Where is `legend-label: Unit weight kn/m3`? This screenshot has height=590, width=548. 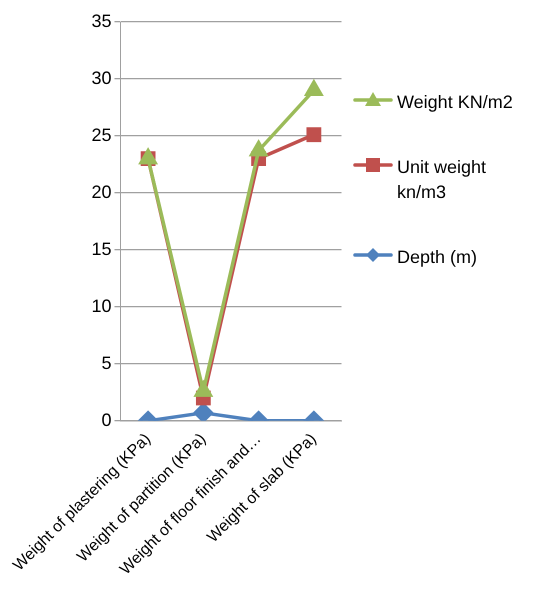 legend-label: Unit weight kn/m3 is located at coordinates (442, 180).